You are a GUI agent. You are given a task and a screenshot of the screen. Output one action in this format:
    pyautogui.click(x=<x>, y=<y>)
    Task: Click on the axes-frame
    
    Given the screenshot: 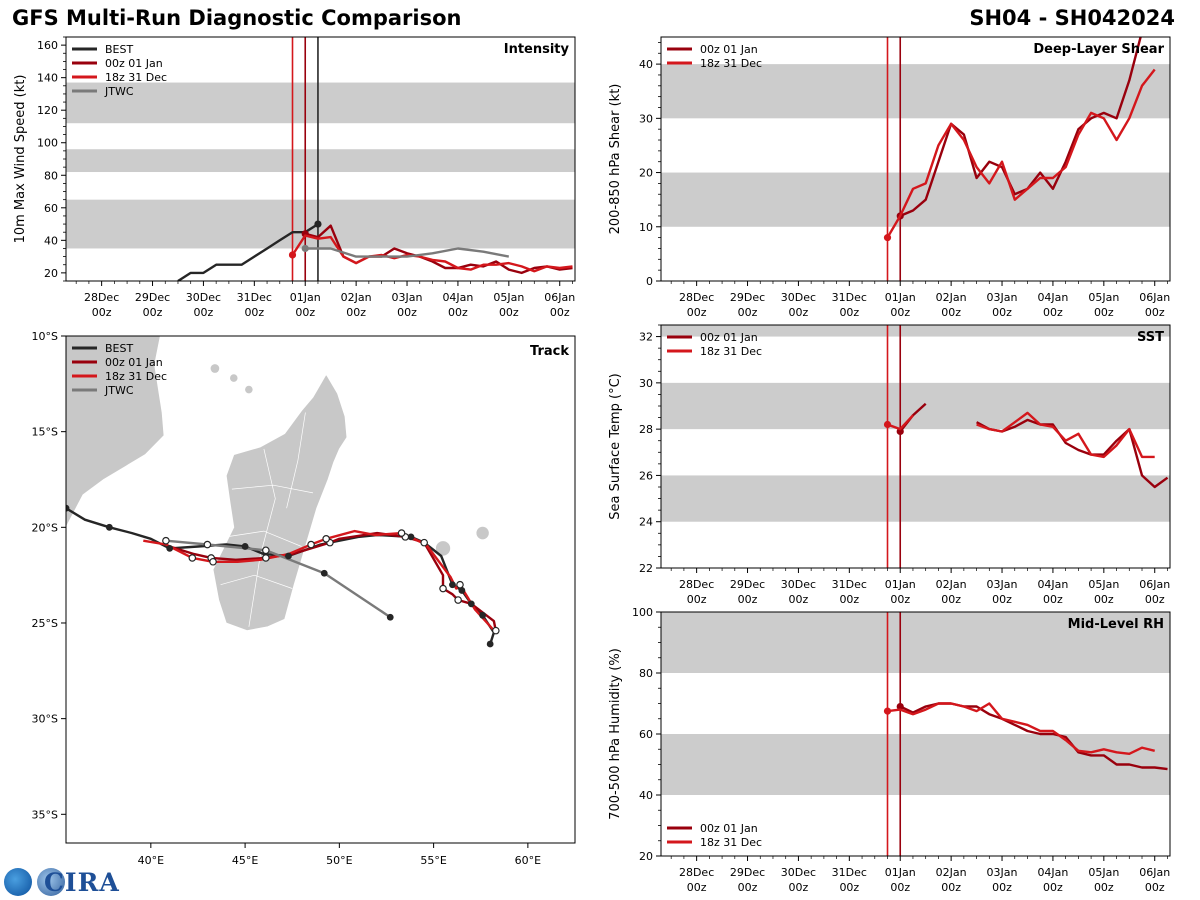 What is the action you would take?
    pyautogui.click(x=915, y=159)
    